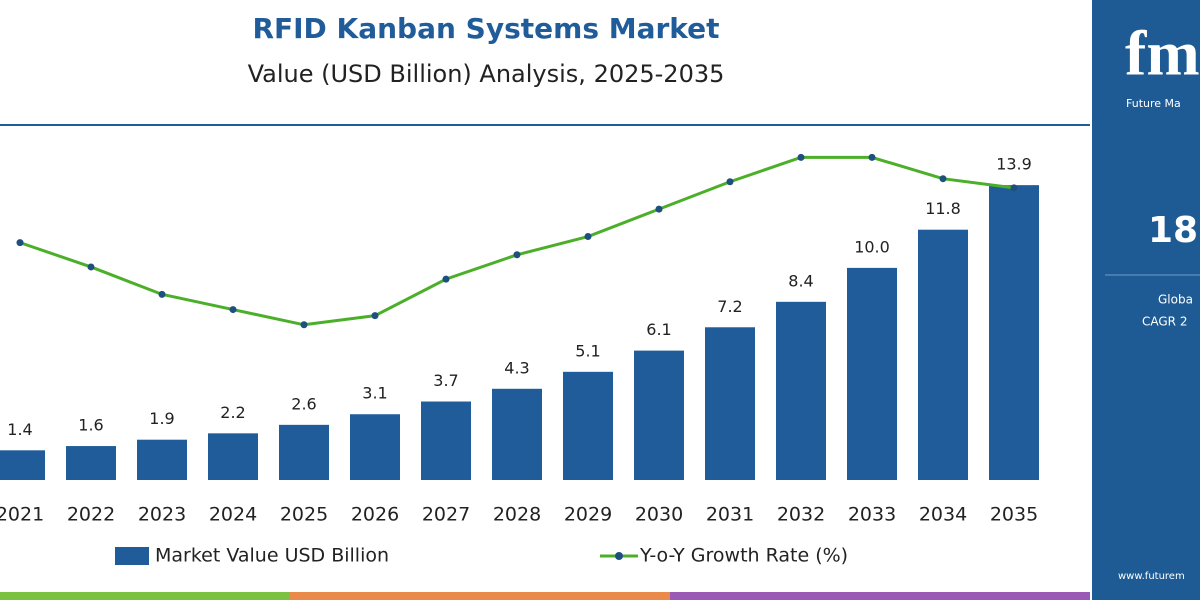 This screenshot has width=1200, height=604. What do you see at coordinates (272, 556) in the screenshot?
I see `legend-label: Market Value USD Billion` at bounding box center [272, 556].